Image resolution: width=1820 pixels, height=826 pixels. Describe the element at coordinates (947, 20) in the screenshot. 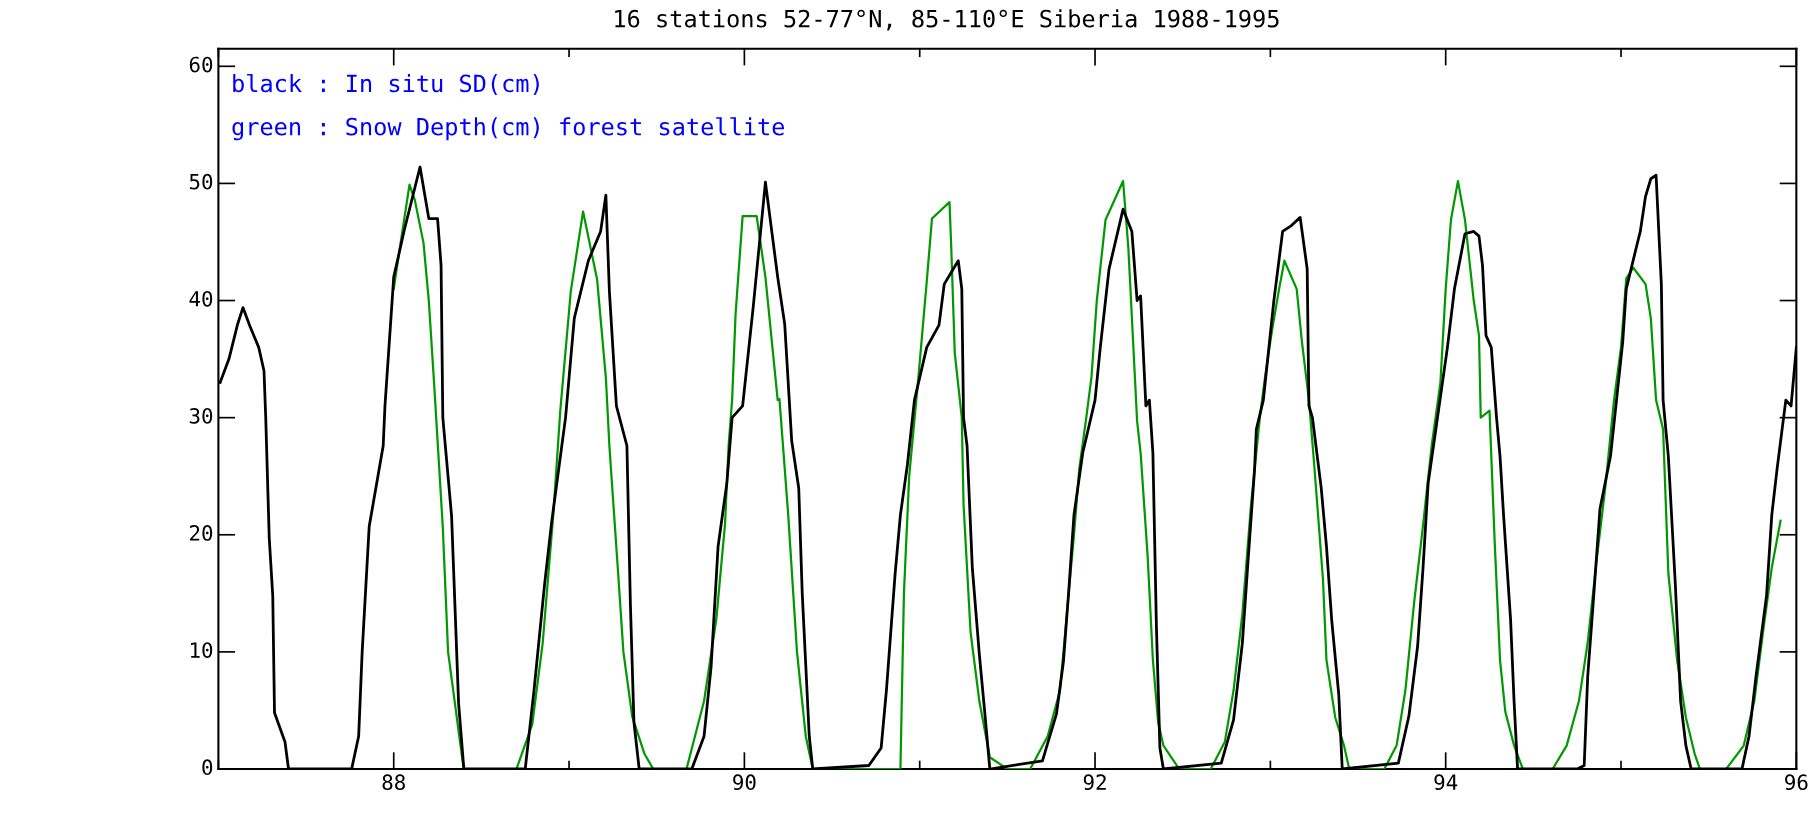

I see `chart-title: 16 stations 52-77°N, 85-110°E Siberia 1988-1995` at that location.